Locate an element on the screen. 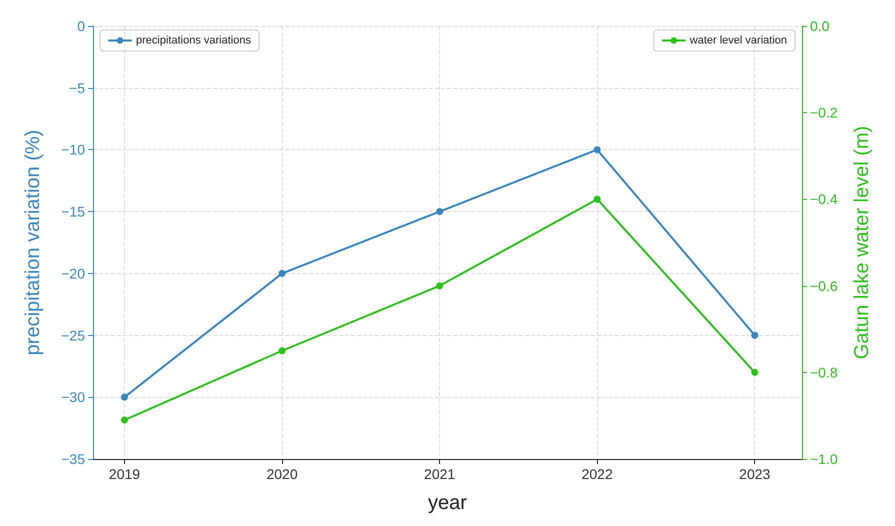 Image resolution: width=895 pixels, height=526 pixels. y-axis-title: precipitation variation (%) is located at coordinates (33, 243).